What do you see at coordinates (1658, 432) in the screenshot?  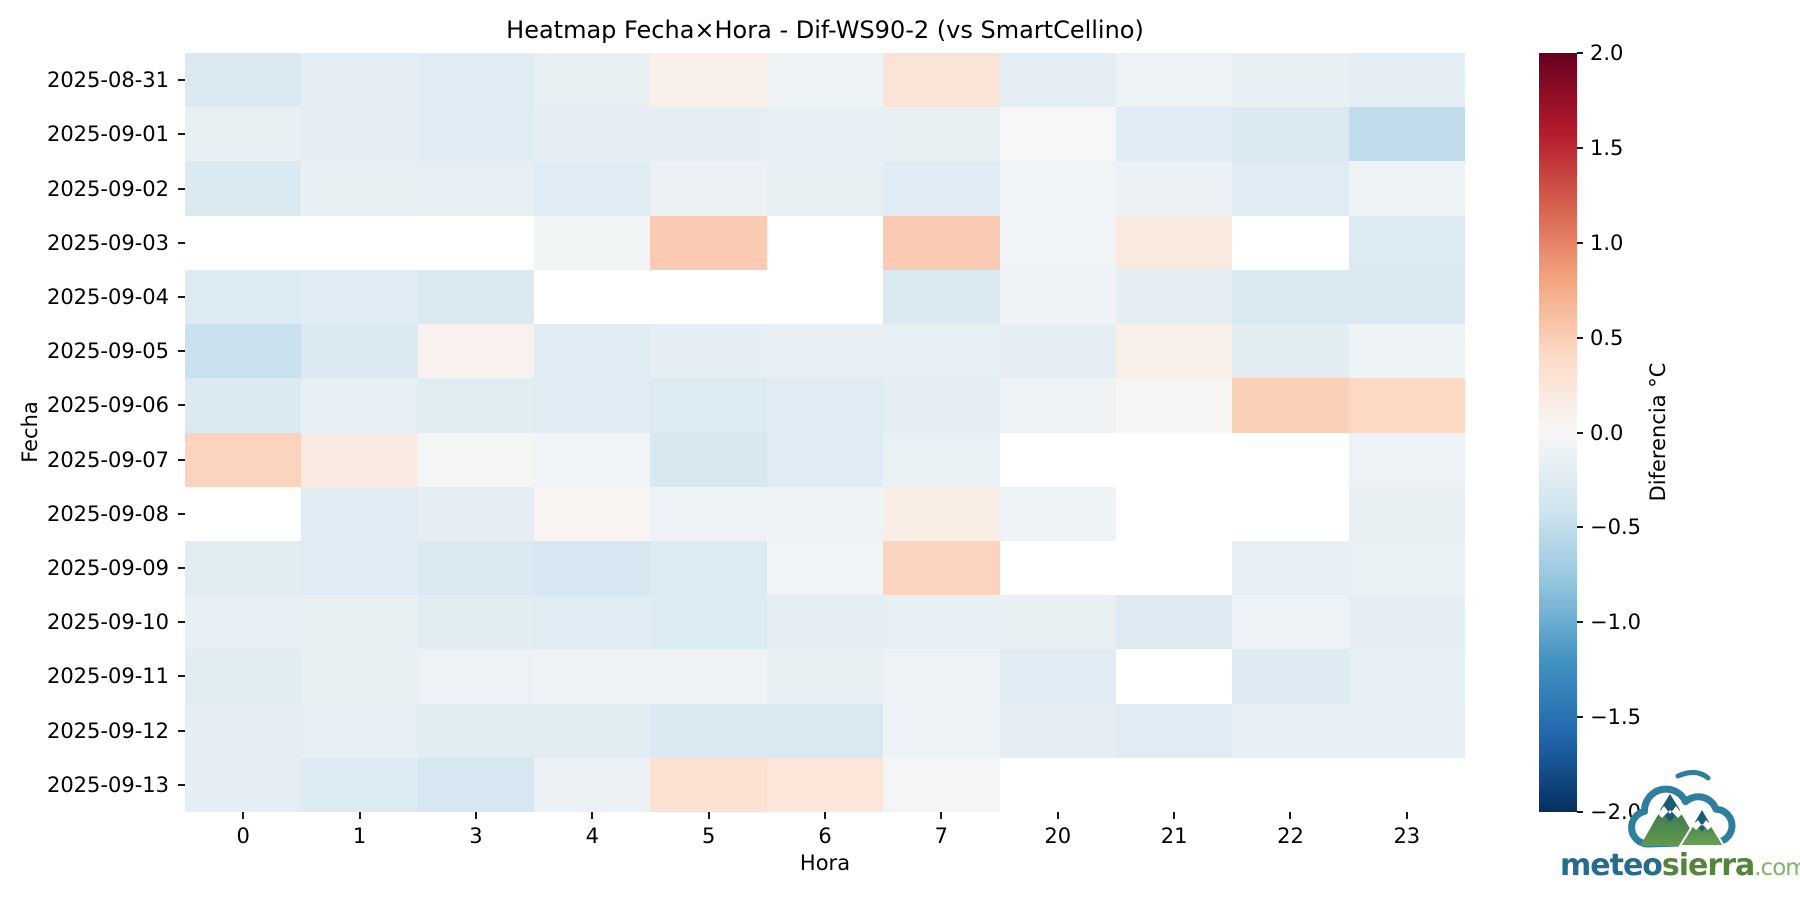 I see `colorbar-label: Diferencia °C` at bounding box center [1658, 432].